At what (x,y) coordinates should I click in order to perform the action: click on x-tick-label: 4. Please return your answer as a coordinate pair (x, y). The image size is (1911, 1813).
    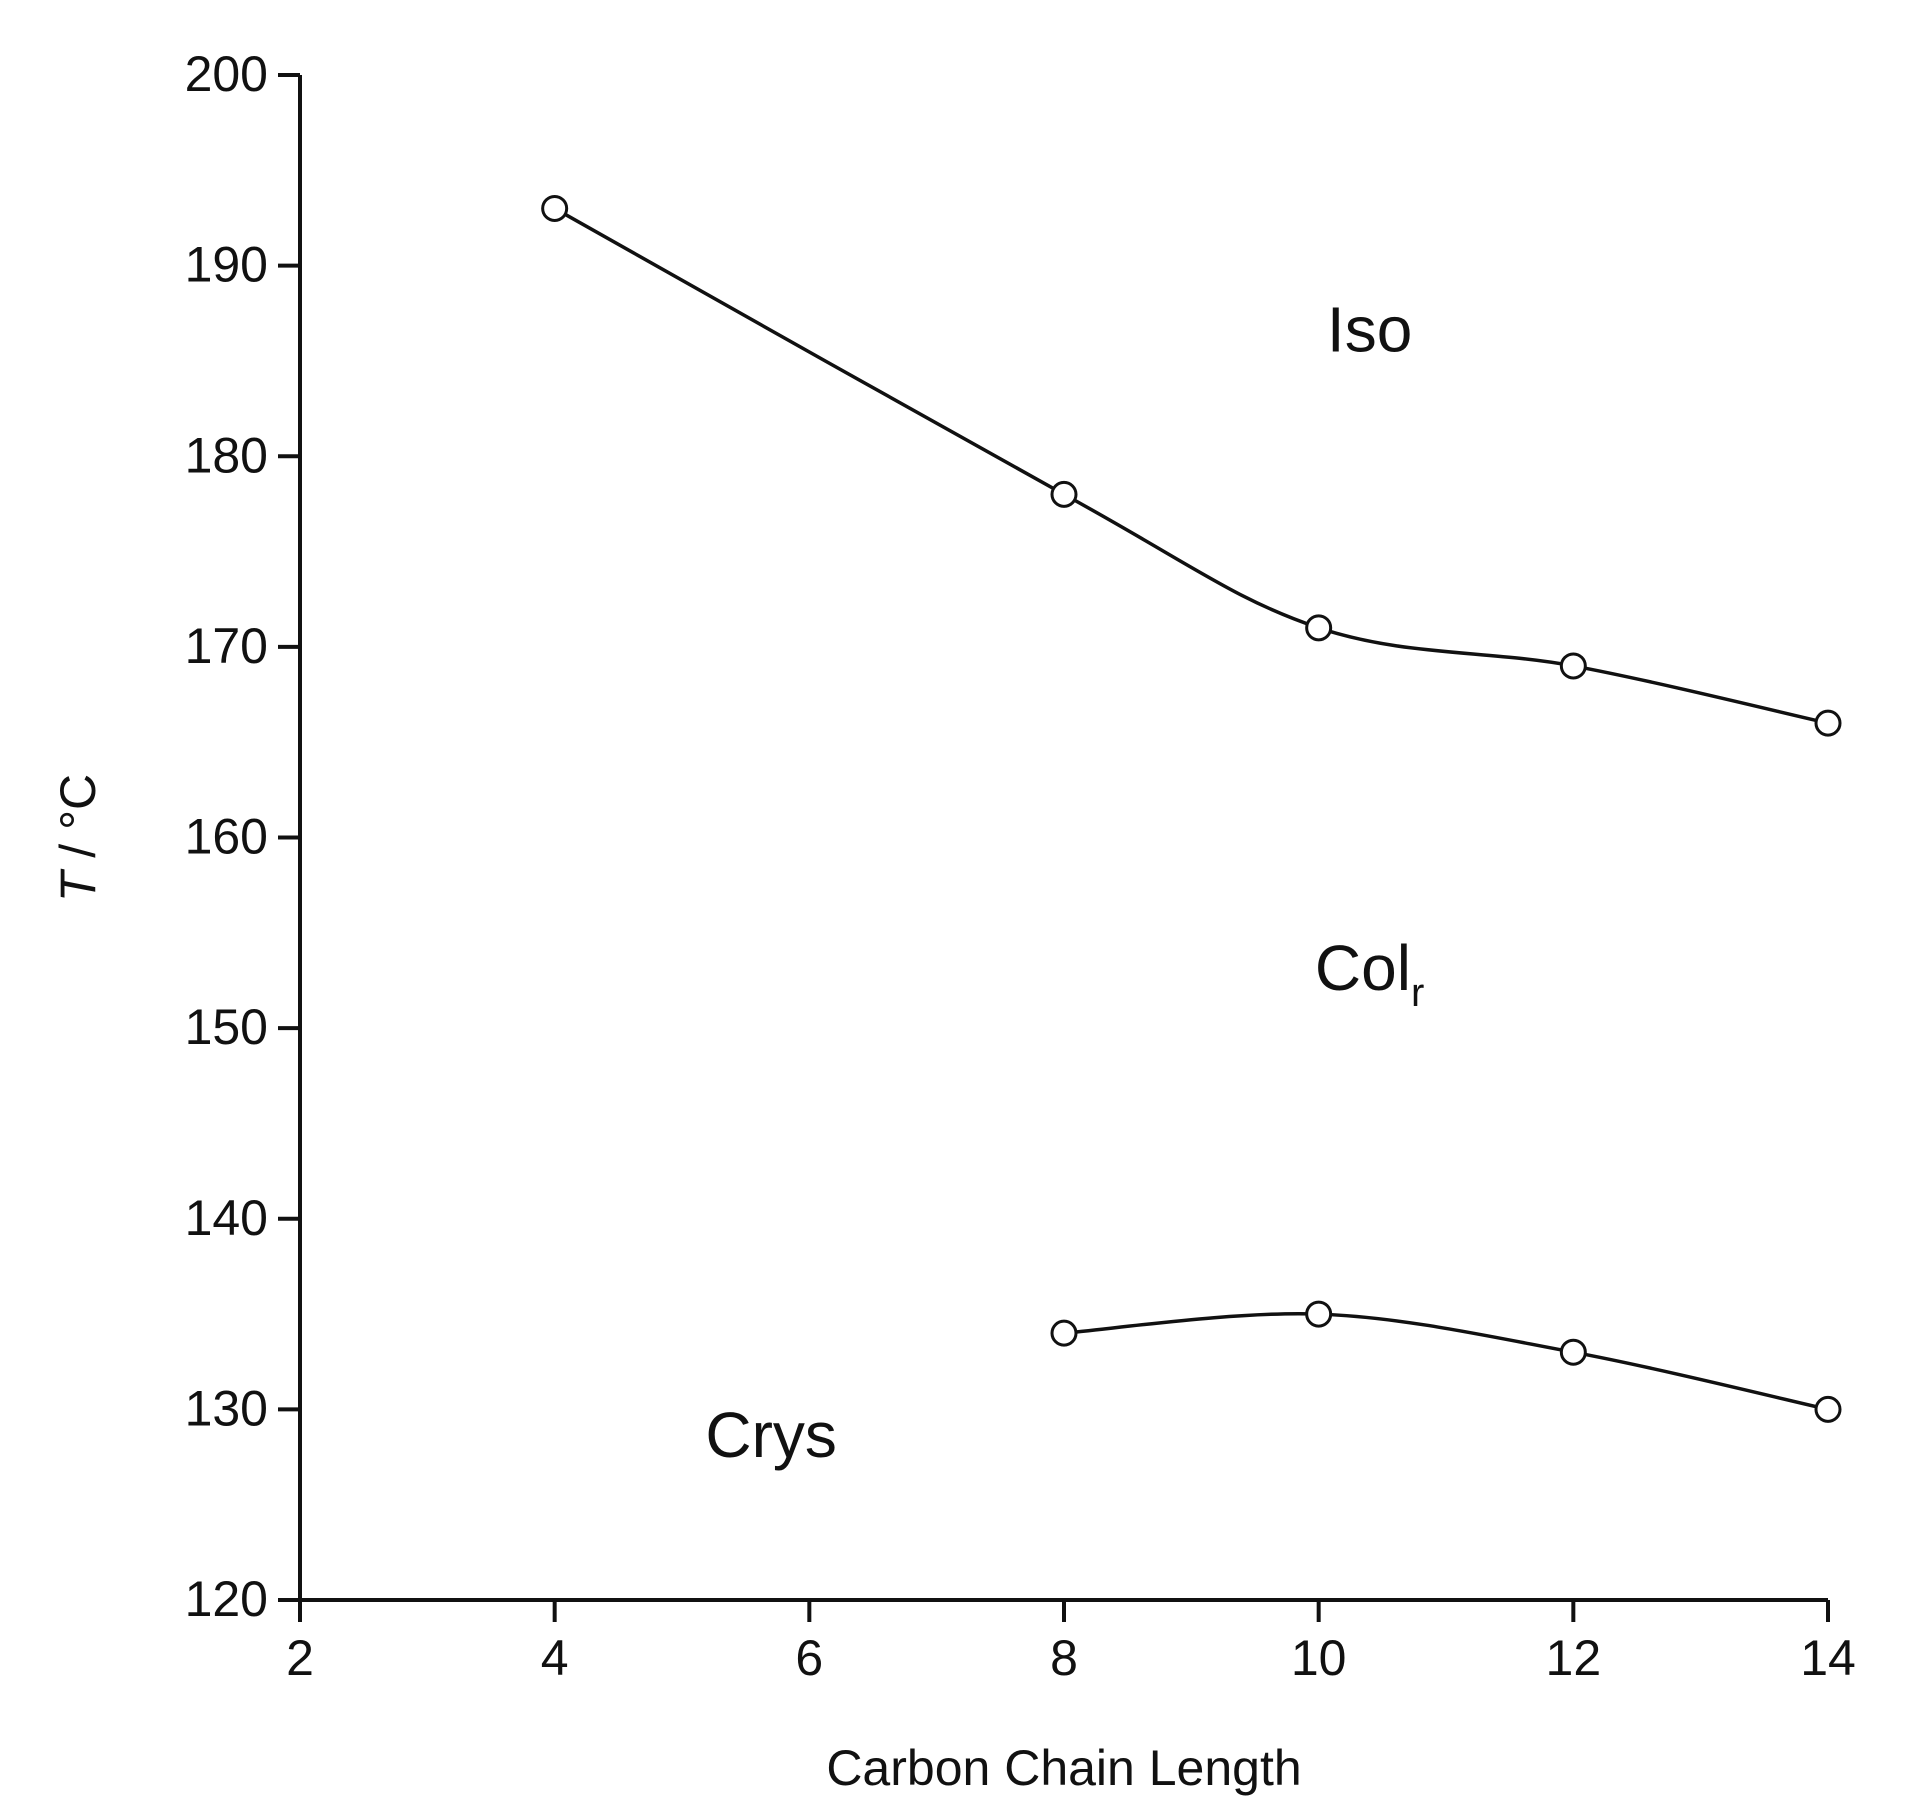
    Looking at the image, I should click on (555, 1658).